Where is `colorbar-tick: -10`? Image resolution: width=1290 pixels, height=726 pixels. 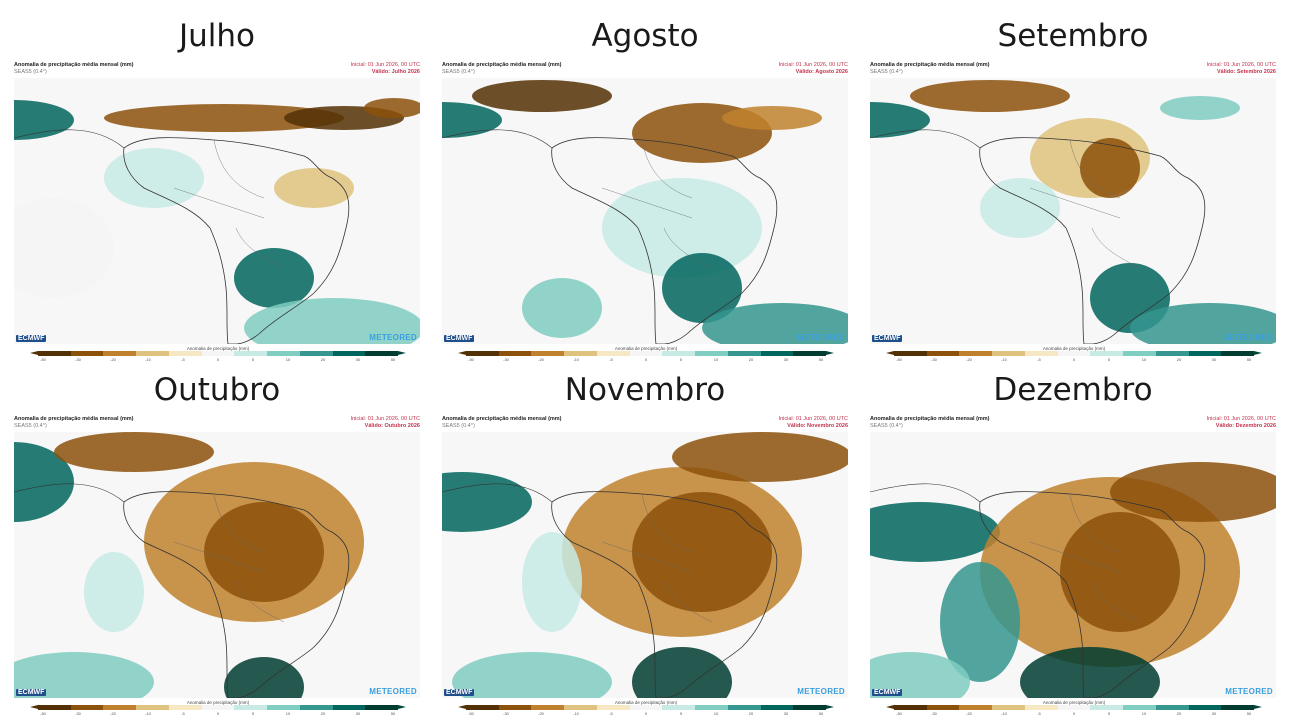 colorbar-tick: -10 is located at coordinates (148, 713).